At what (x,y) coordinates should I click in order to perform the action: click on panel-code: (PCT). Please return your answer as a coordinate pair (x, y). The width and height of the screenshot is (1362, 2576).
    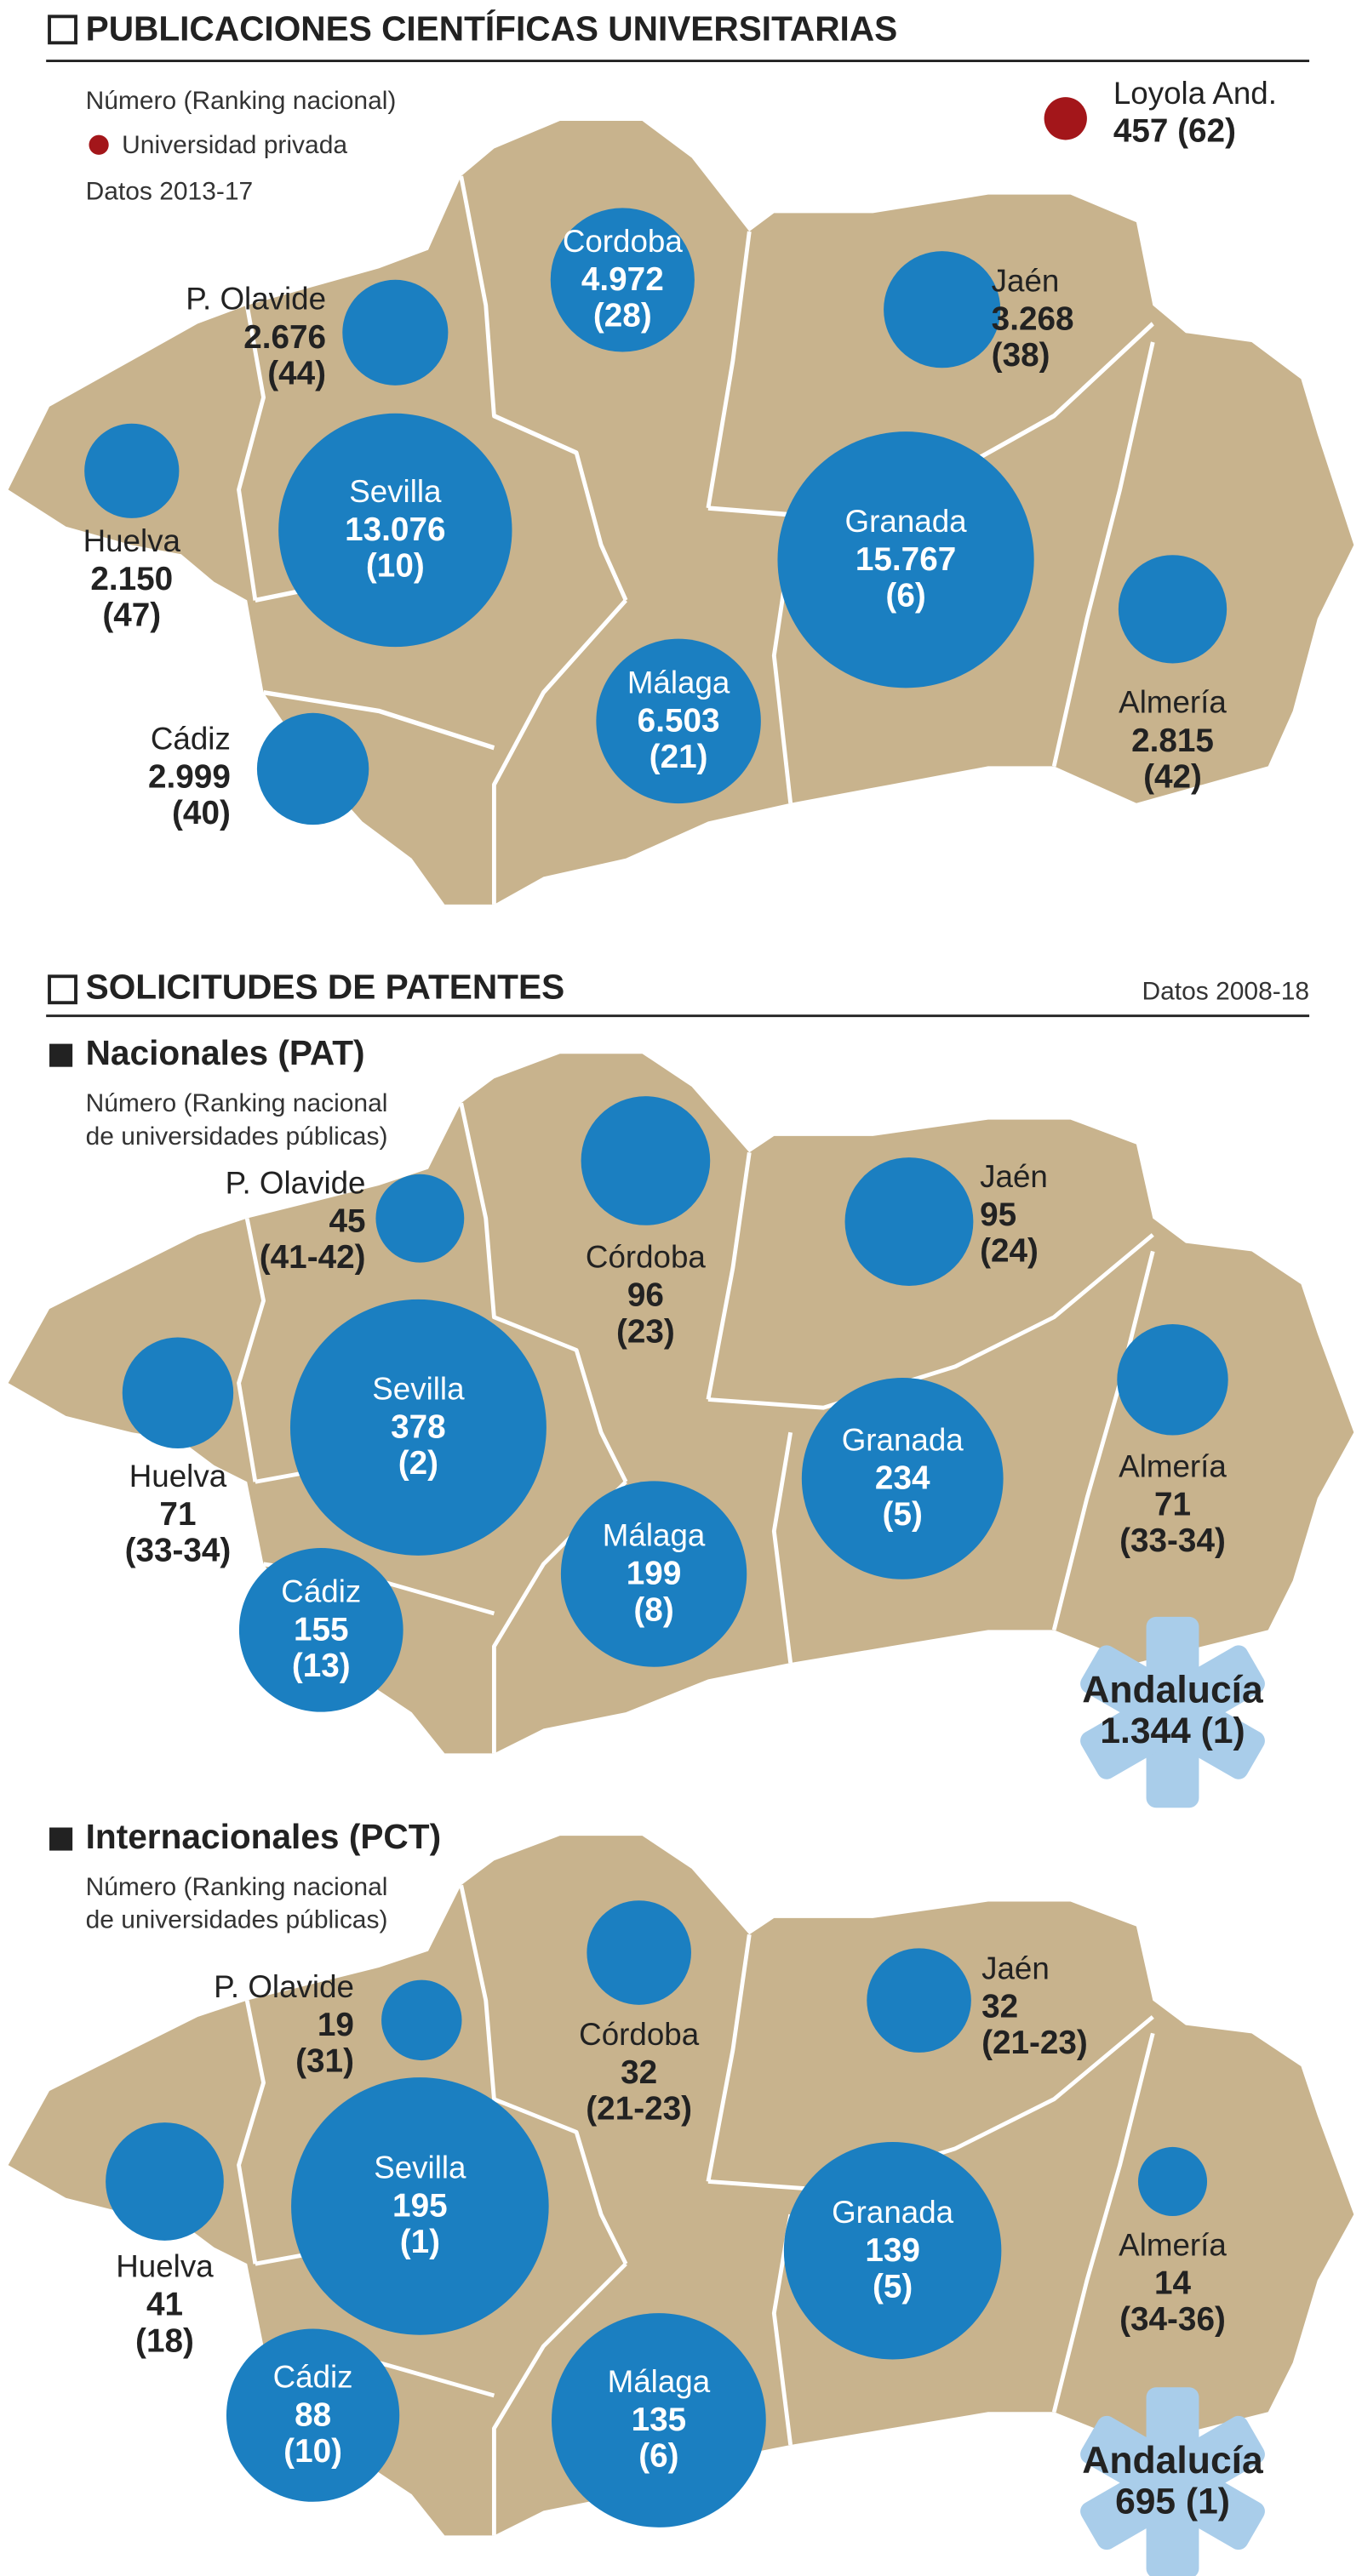
    Looking at the image, I should click on (395, 1836).